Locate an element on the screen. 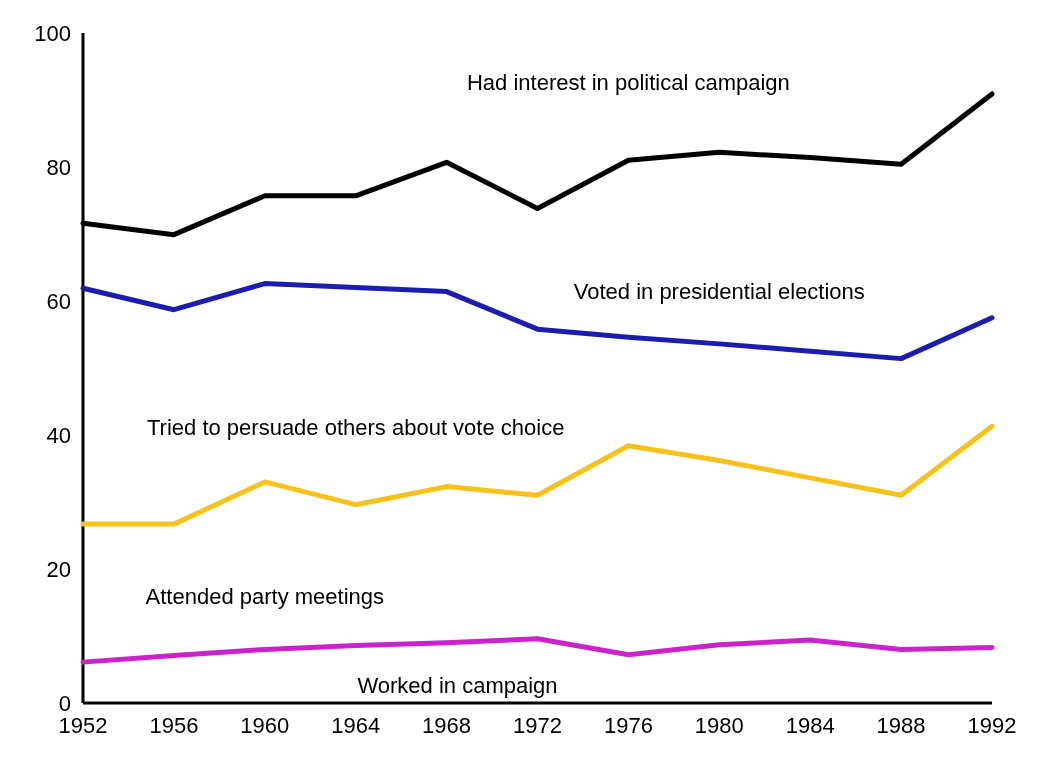  x-tick-label: 1988 is located at coordinates (901, 725).